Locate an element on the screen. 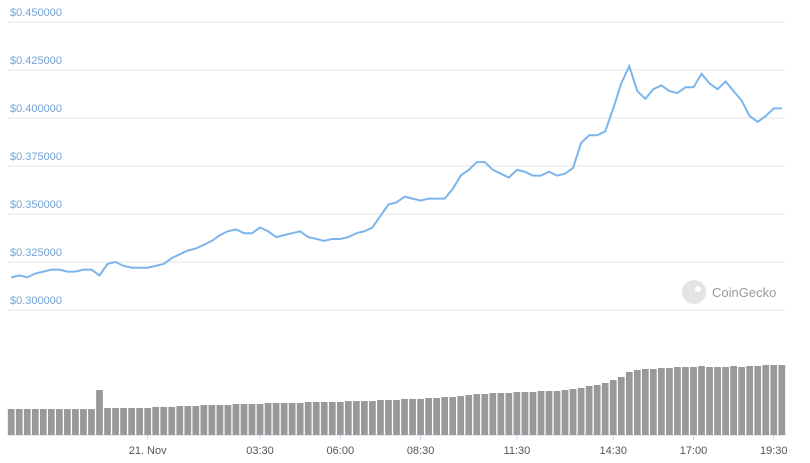 The height and width of the screenshot is (463, 810). x-tick-label: 17:00 is located at coordinates (694, 451).